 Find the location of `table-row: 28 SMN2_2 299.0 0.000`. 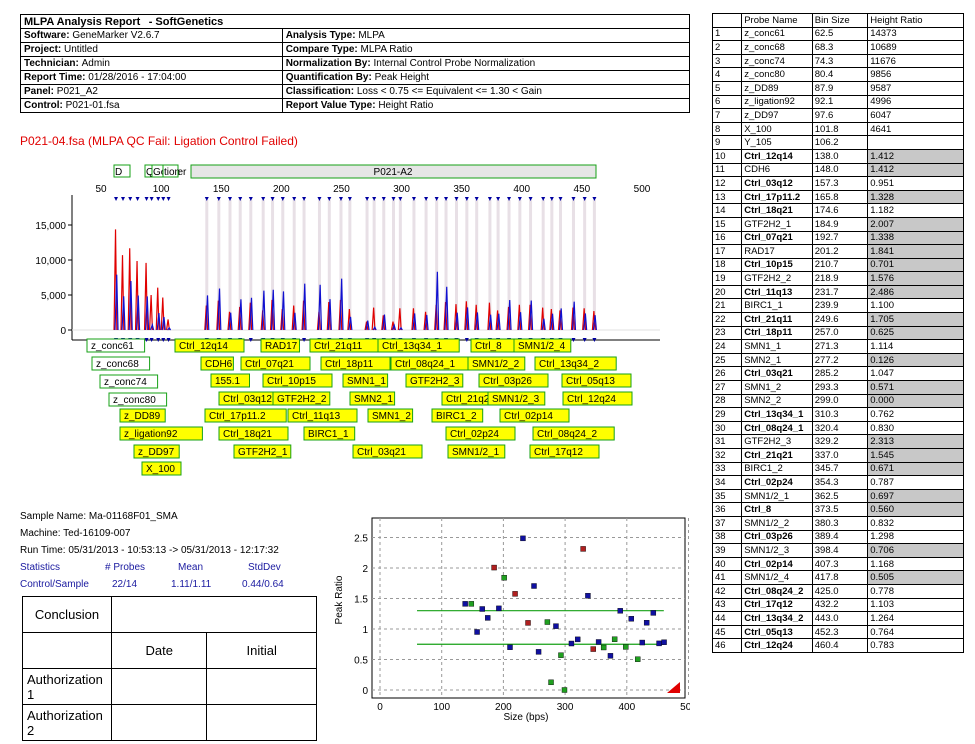

table-row: 28 SMN2_2 299.0 0.000 is located at coordinates (837, 401).